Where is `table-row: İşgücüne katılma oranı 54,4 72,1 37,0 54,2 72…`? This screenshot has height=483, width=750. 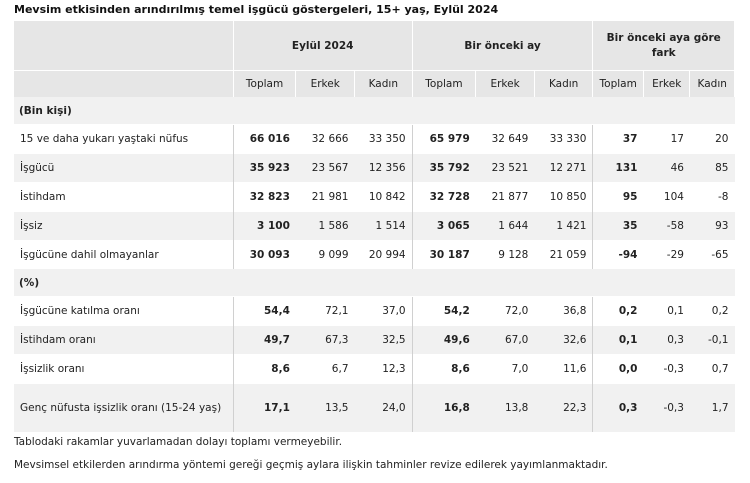
table-row: İşgücüne katılma oranı 54,4 72,1 37,0 54,2 72… is located at coordinates (374, 311).